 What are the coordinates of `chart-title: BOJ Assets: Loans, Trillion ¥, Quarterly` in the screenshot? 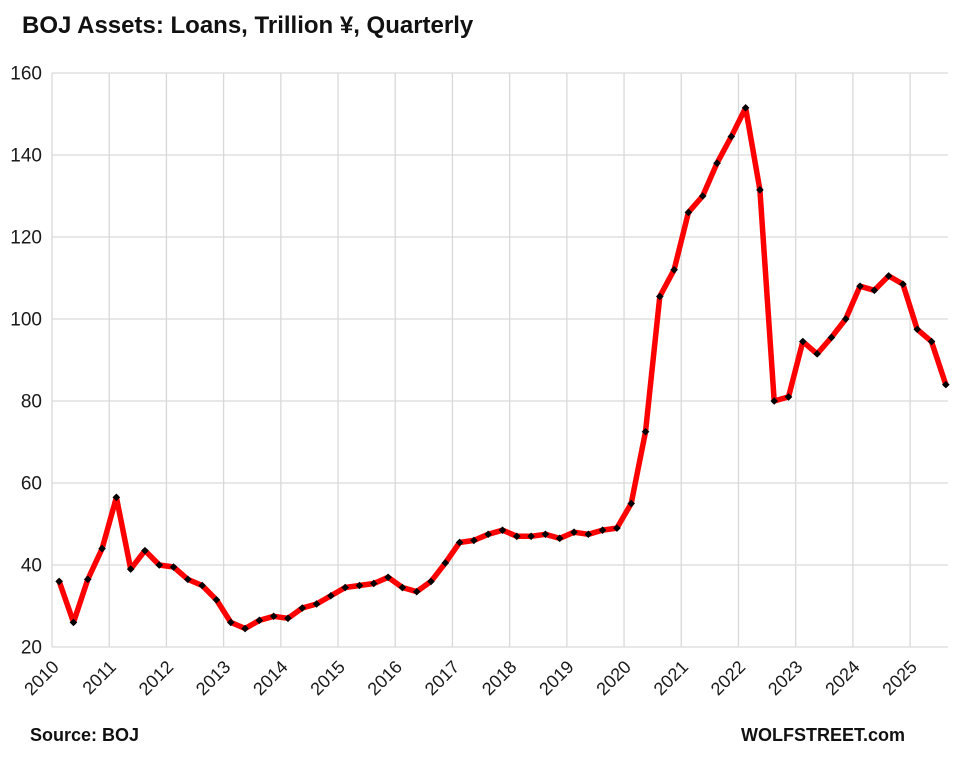 It's located at (248, 25).